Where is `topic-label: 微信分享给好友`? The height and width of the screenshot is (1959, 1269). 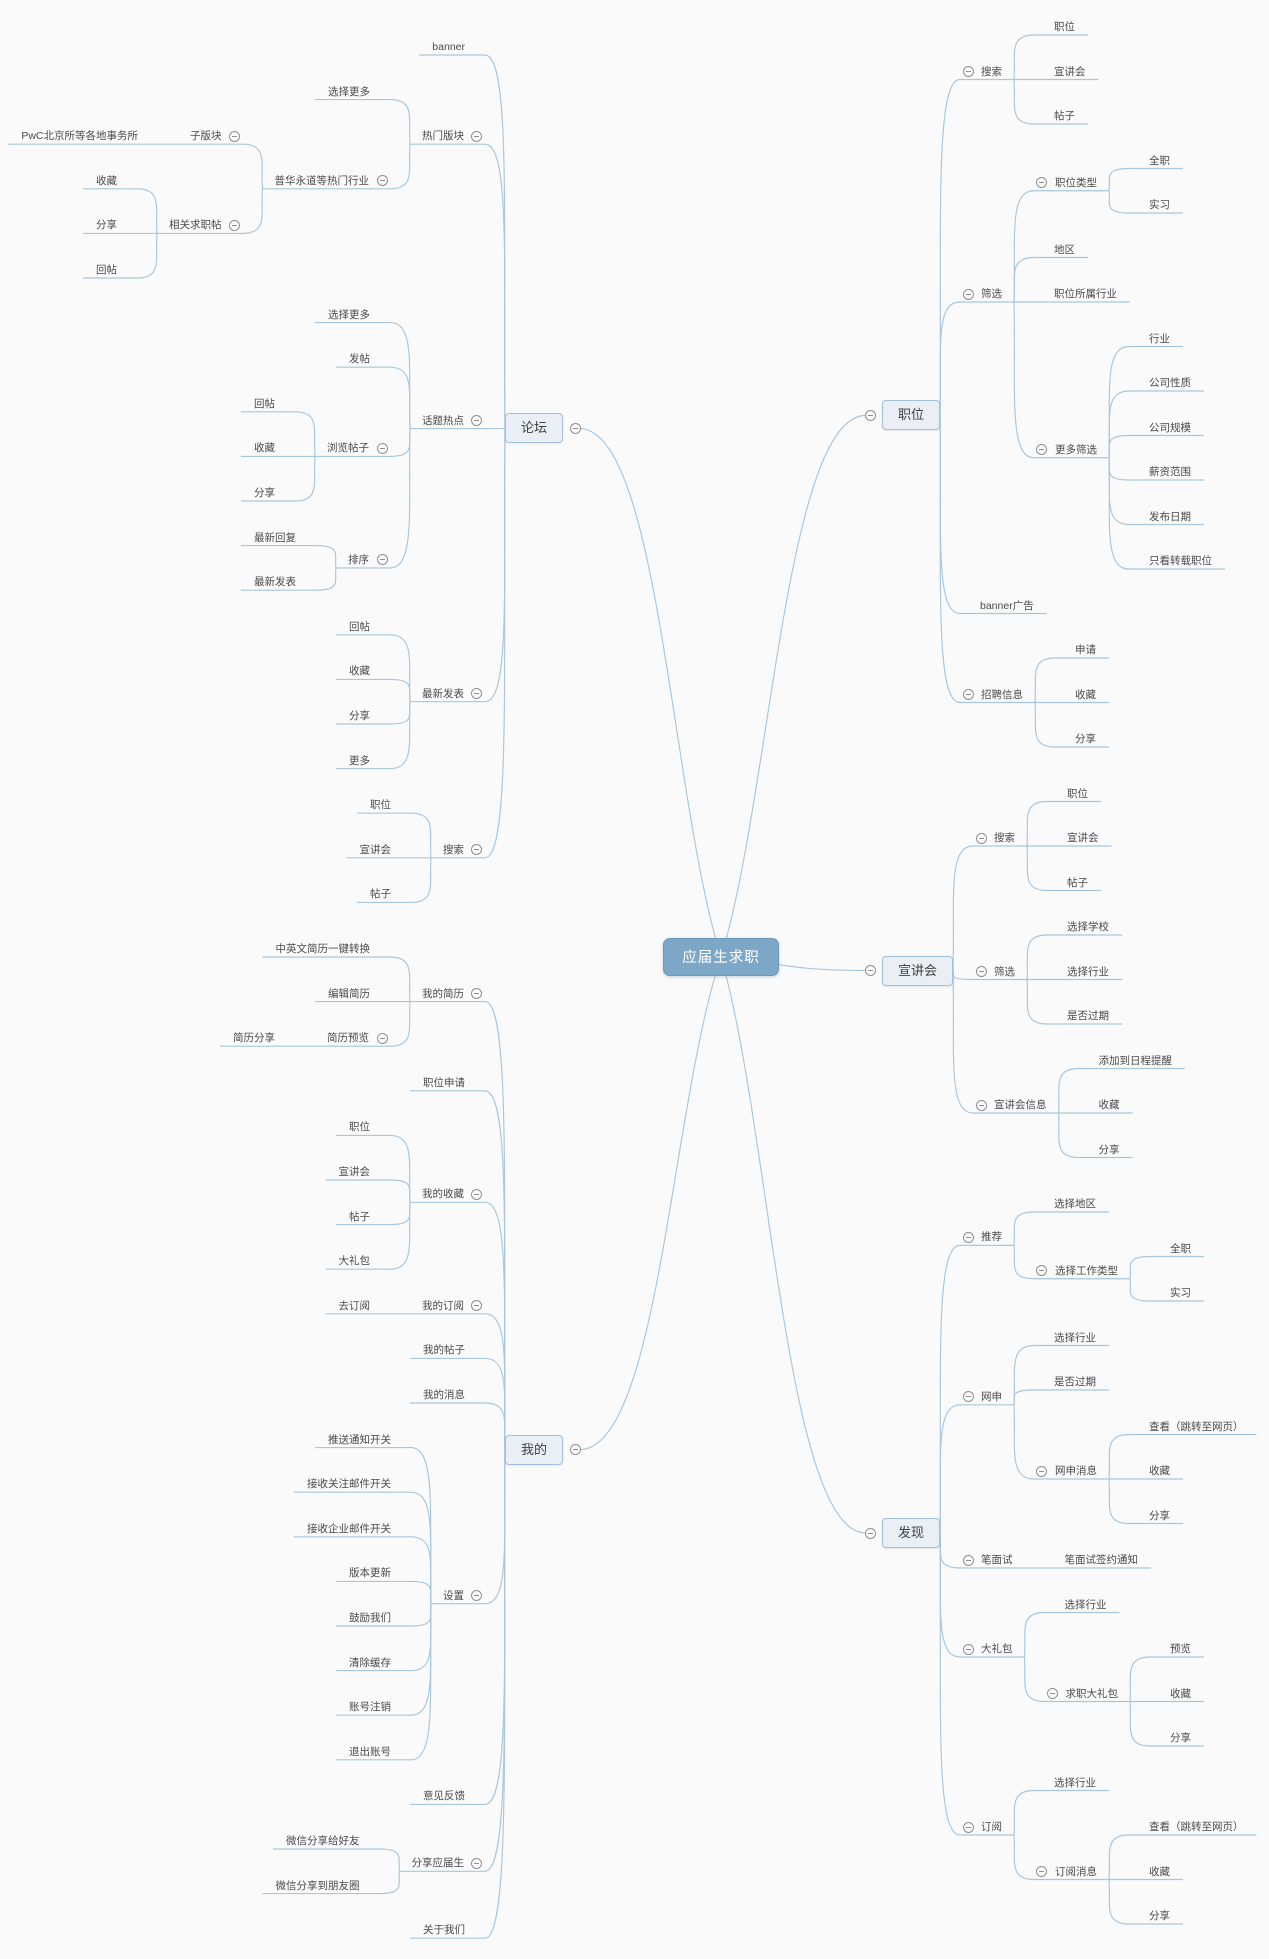
topic-label: 微信分享给好友 is located at coordinates (323, 1841).